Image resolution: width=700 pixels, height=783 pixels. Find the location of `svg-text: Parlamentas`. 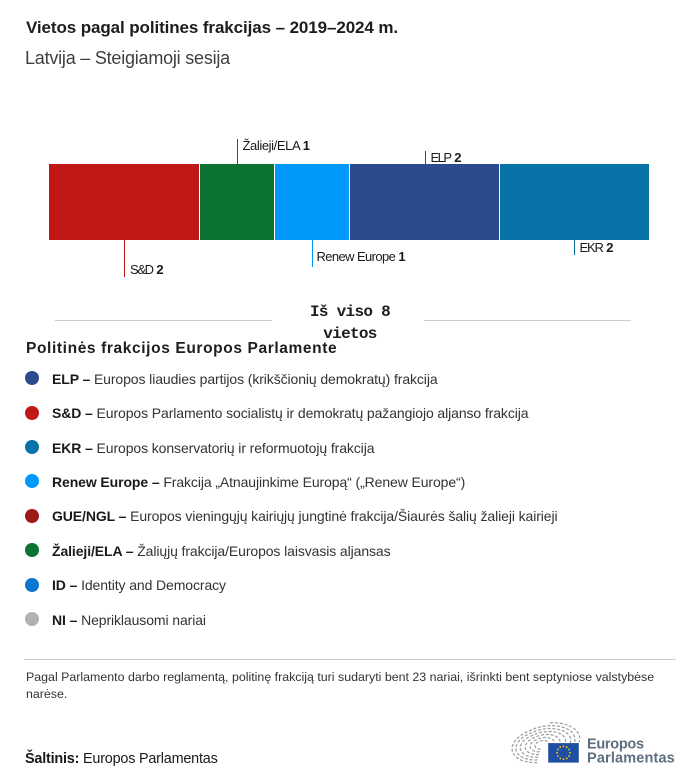

svg-text: Parlamentas is located at coordinates (631, 759).